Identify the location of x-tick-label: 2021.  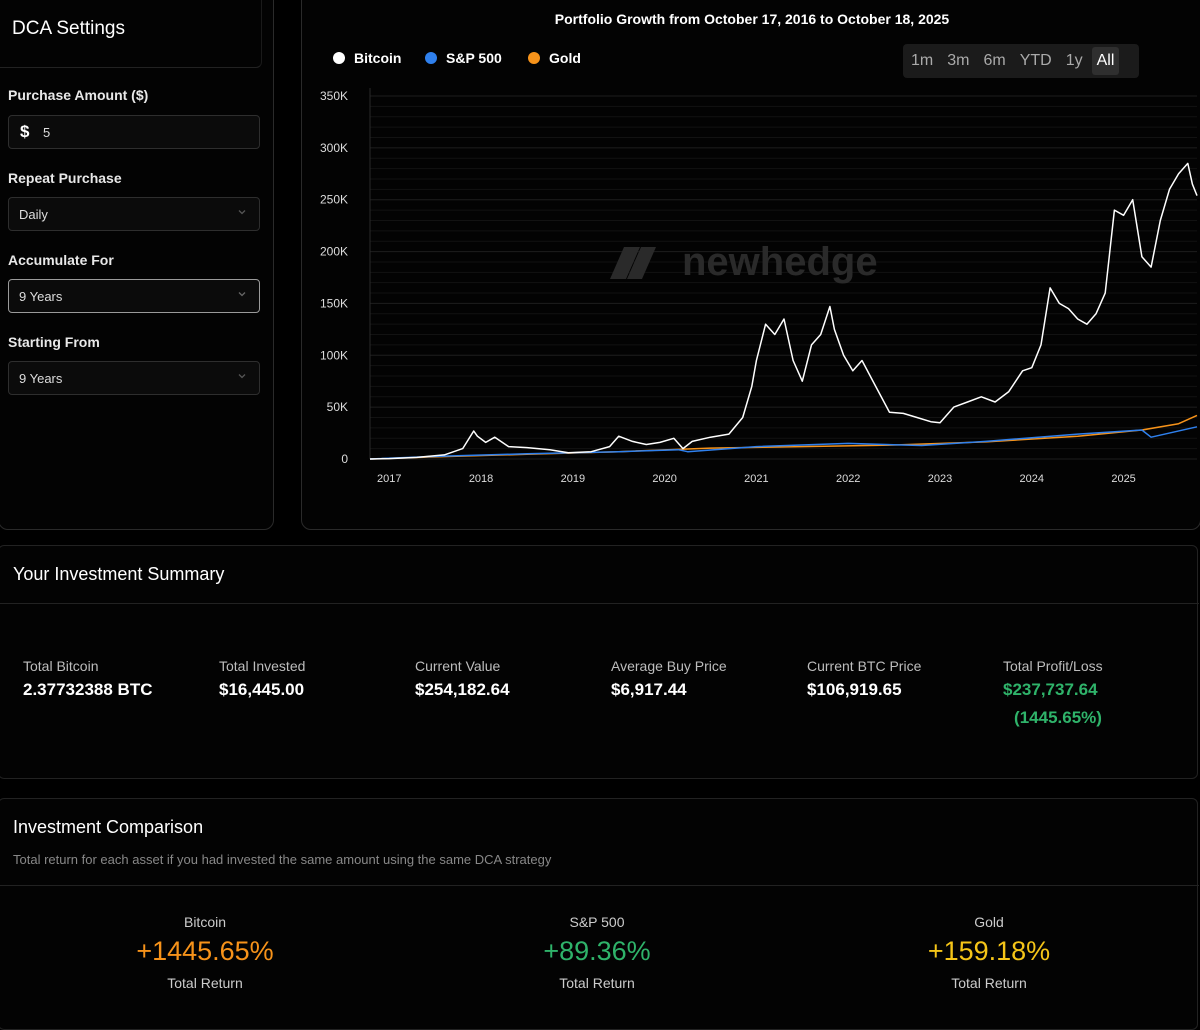
(756, 479).